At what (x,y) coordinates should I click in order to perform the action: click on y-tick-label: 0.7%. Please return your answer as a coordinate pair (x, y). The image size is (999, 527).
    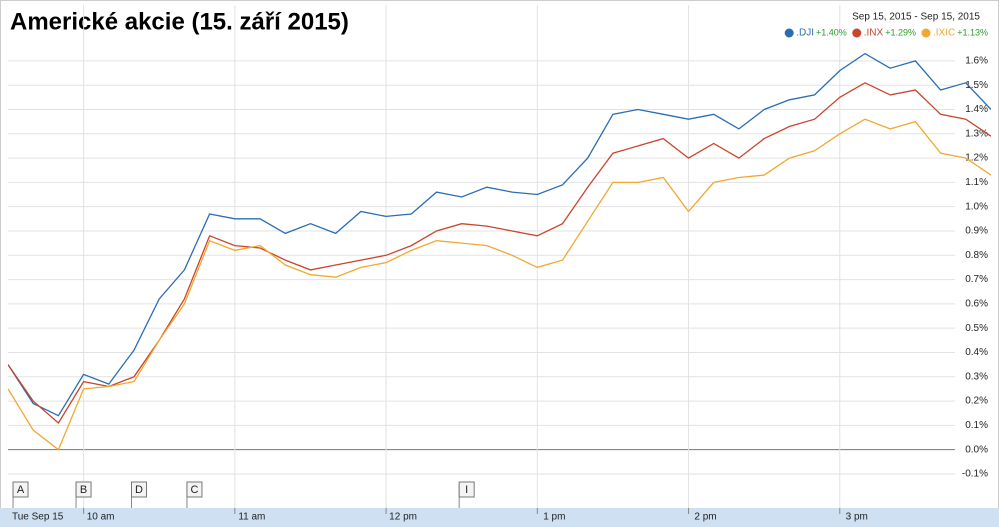
    Looking at the image, I should click on (976, 279).